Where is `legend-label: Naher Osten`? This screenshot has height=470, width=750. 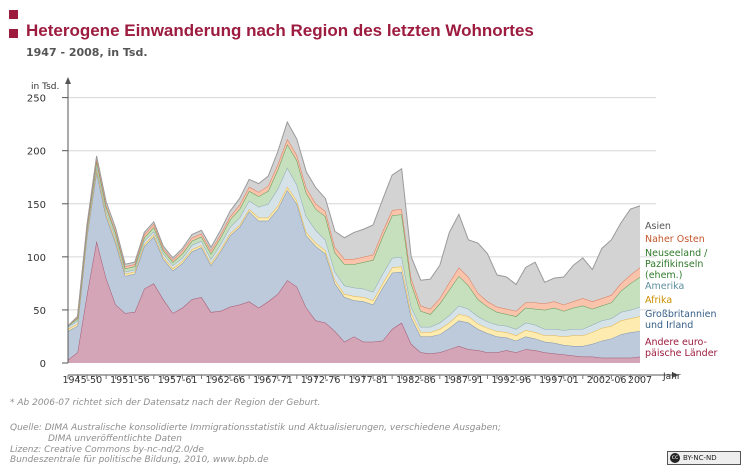 legend-label: Naher Osten is located at coordinates (675, 239).